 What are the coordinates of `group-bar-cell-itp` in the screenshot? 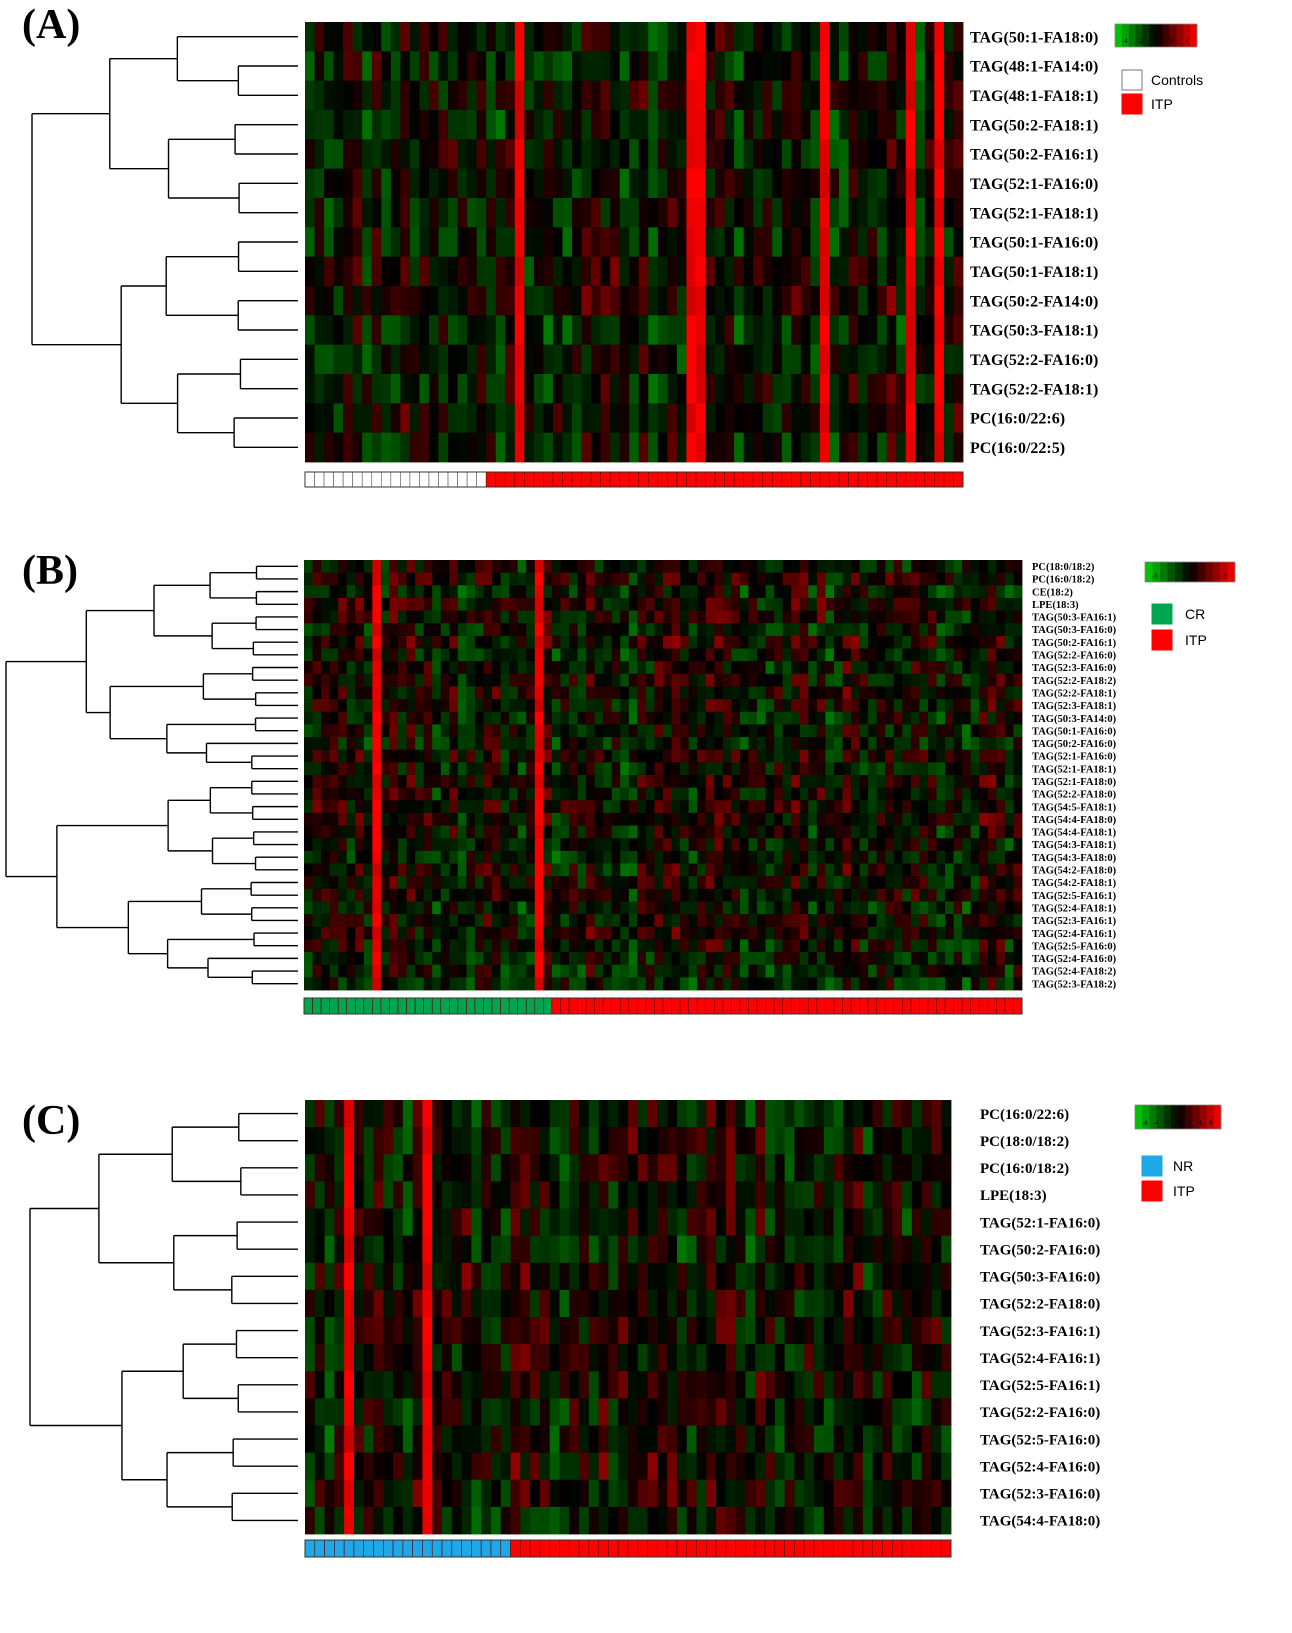 It's located at (710, 479).